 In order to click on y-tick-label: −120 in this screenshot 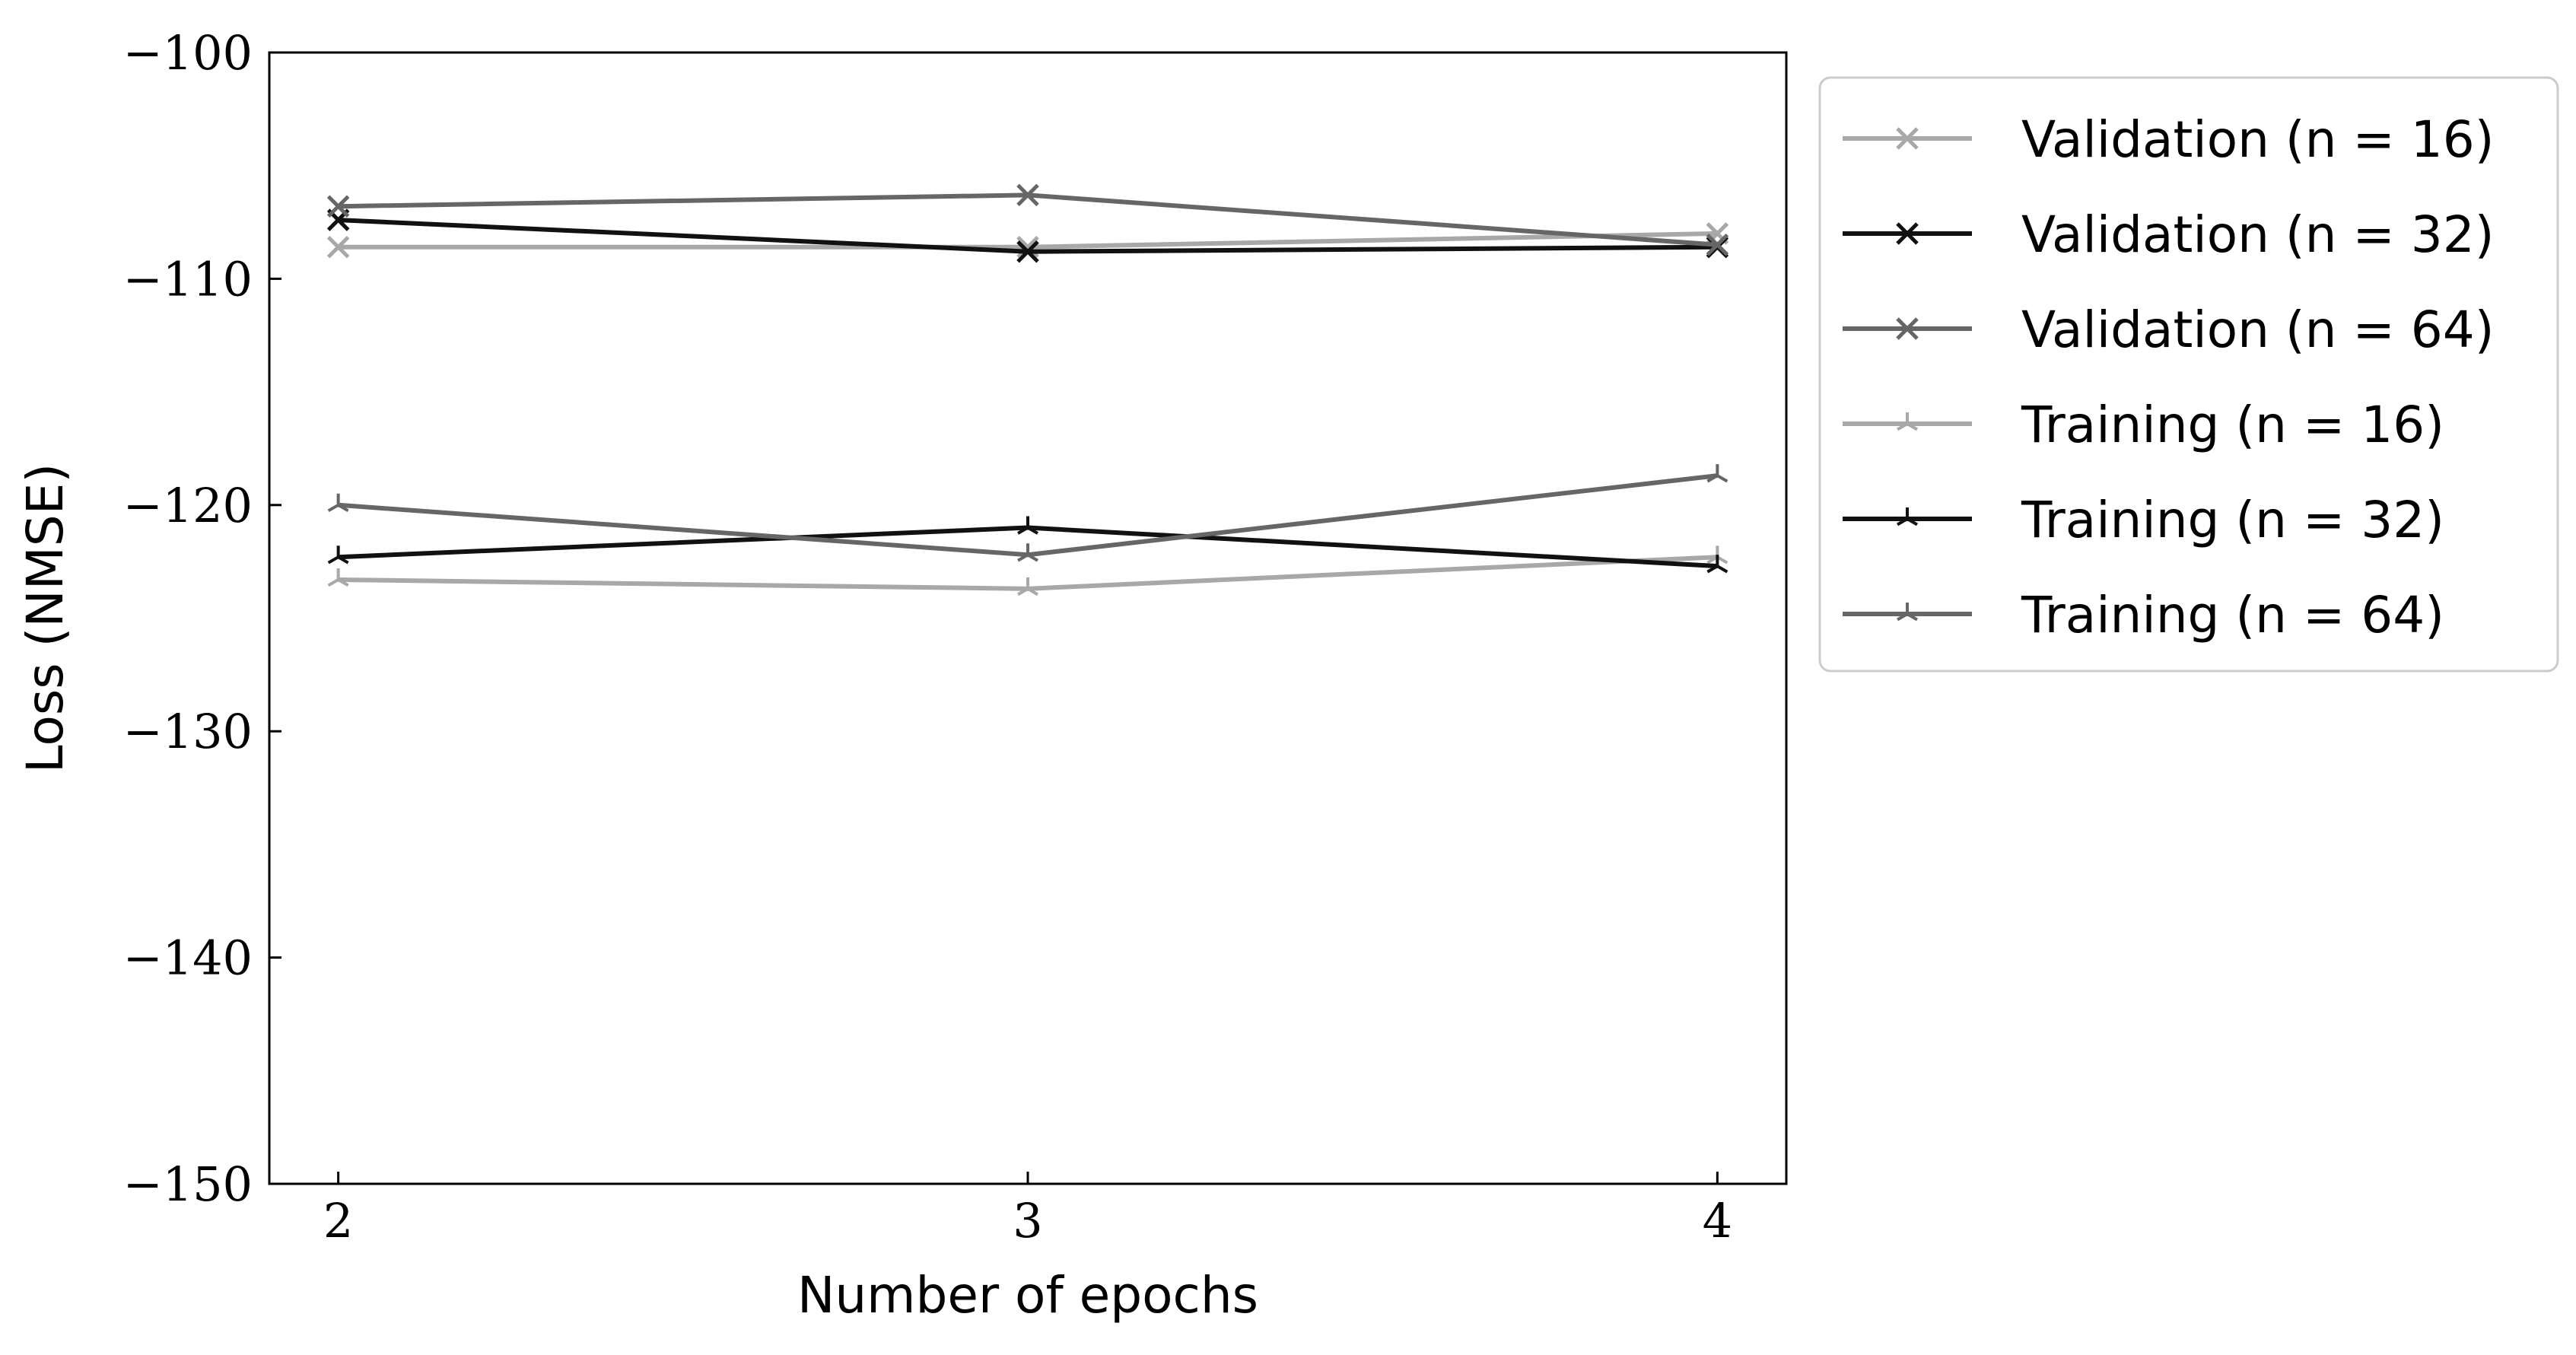, I will do `click(188, 505)`.